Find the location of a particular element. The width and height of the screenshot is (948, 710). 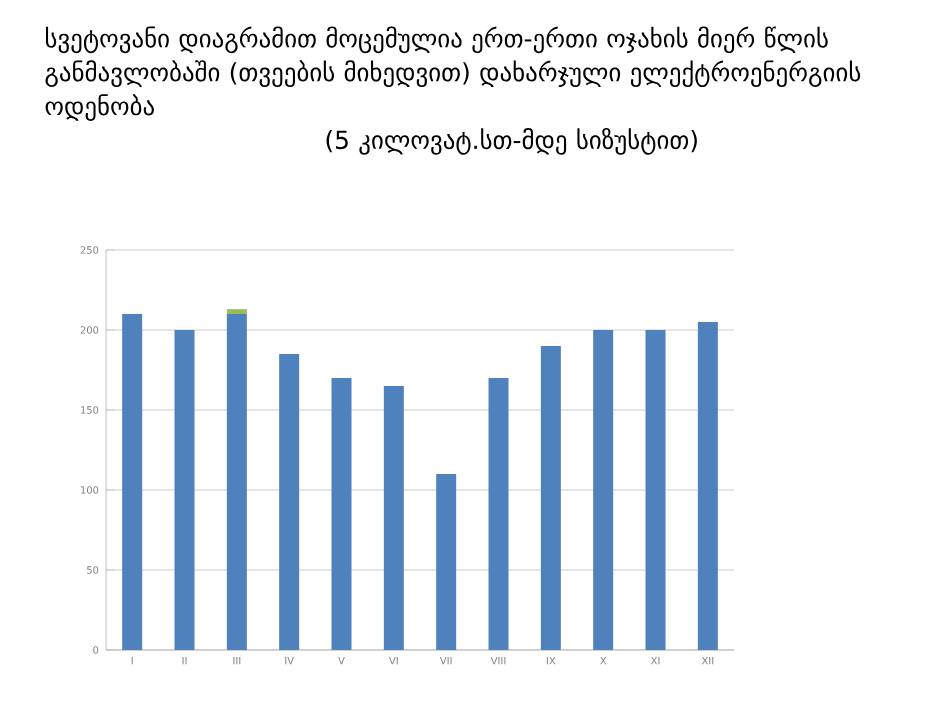

chart-title: სვეტოვანი დიაგრამით მოცემულია ერთ-ერთი ოჯახის მიერ წლის განმავლობაში (თვეების მიხედვით) დახარჯული ელექტროენერგიის ოდენობა is located at coordinates (453, 73).